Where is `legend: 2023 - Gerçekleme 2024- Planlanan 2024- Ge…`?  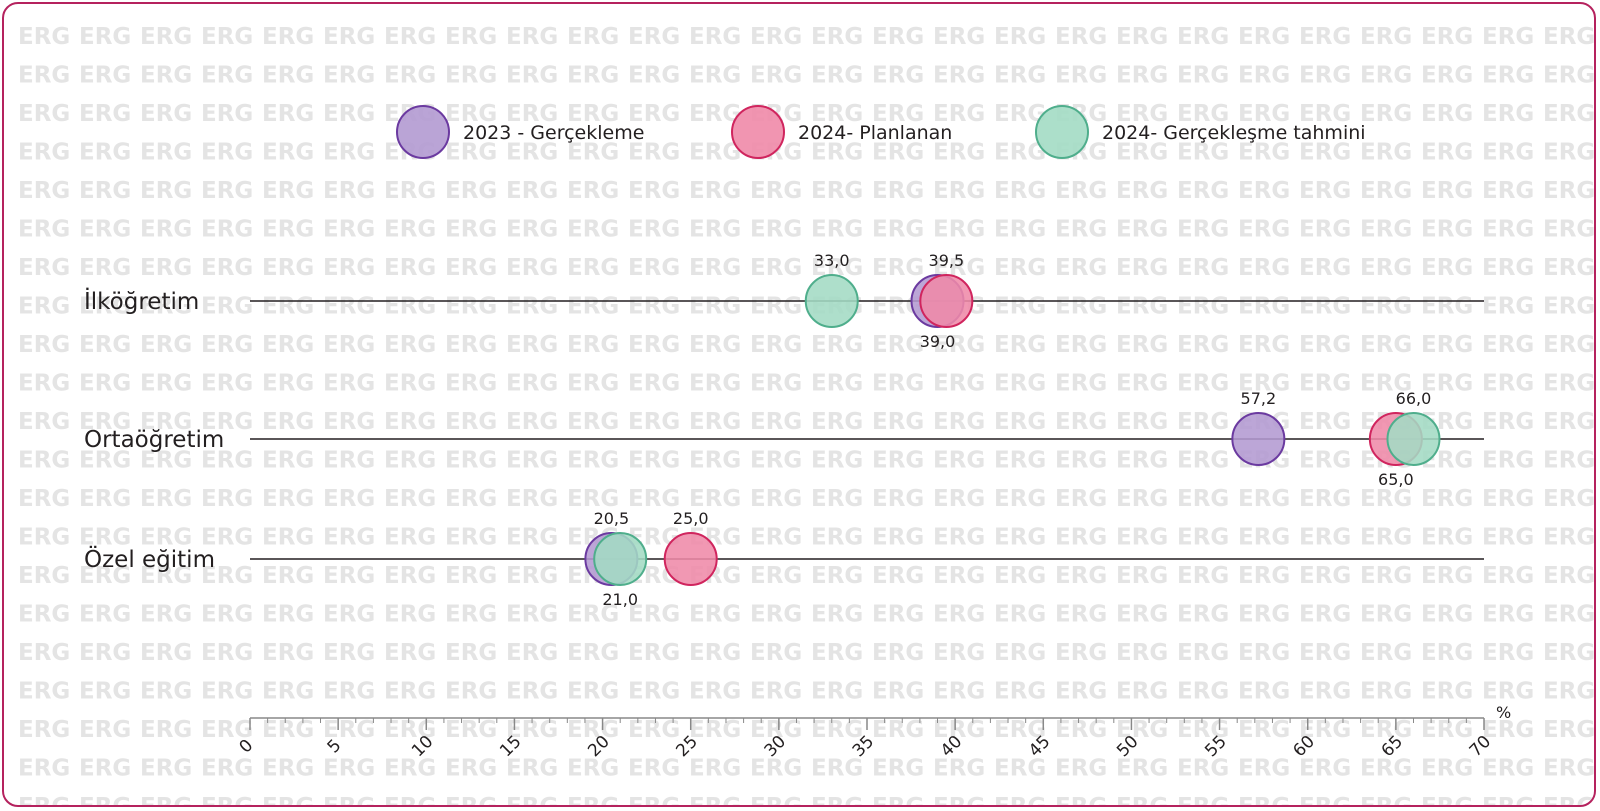
legend: 2023 - Gerçekleme 2024- Planlanan 2024- Ge… is located at coordinates (881, 132).